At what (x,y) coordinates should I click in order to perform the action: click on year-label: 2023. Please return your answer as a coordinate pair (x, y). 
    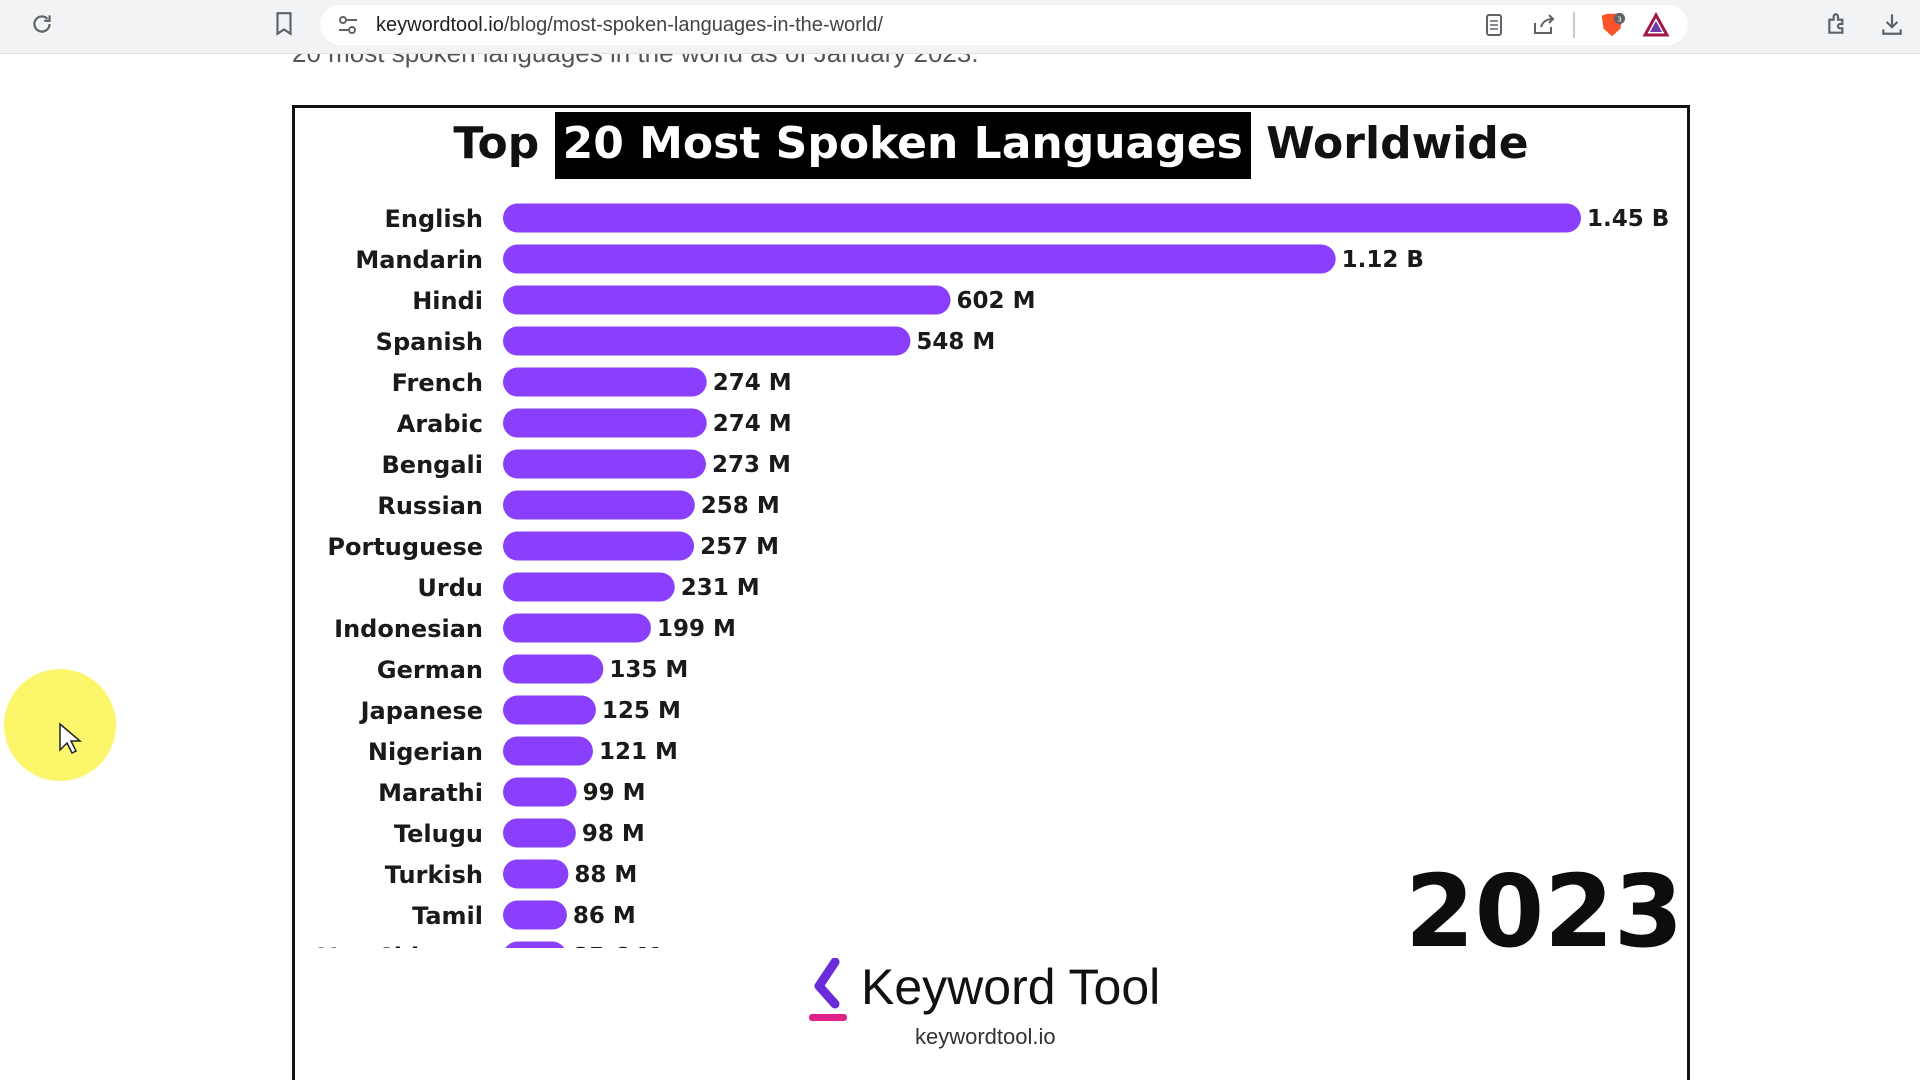
    Looking at the image, I should click on (1544, 911).